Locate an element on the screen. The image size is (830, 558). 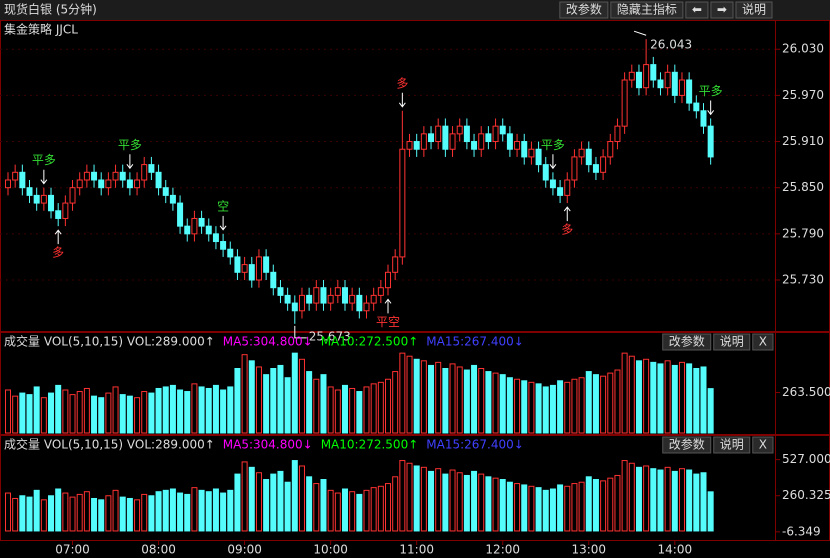
button-label: ➡ is located at coordinates (722, 10).